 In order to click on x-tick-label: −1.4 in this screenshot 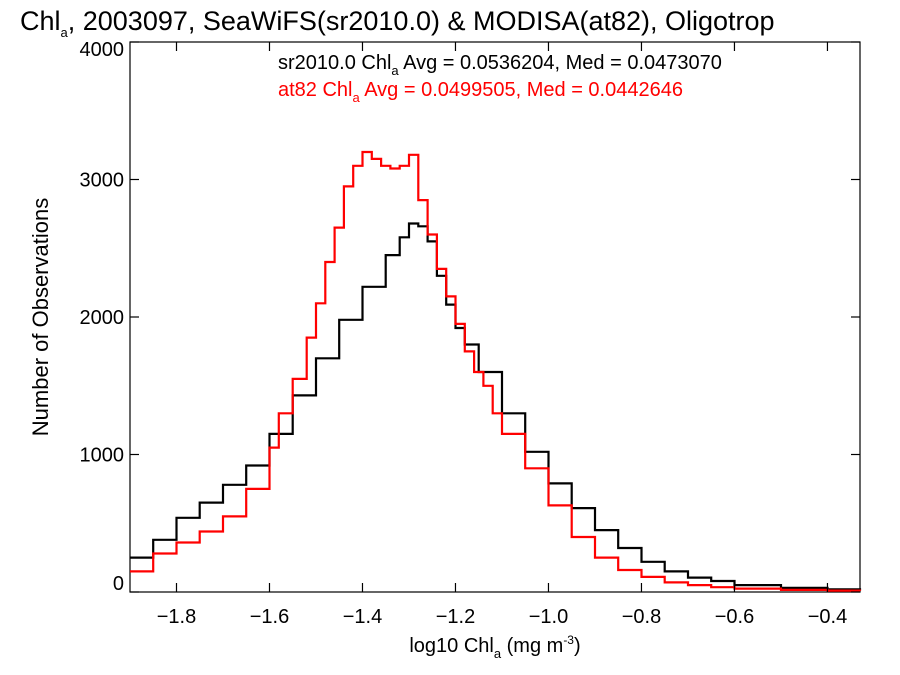, I will do `click(362, 617)`.